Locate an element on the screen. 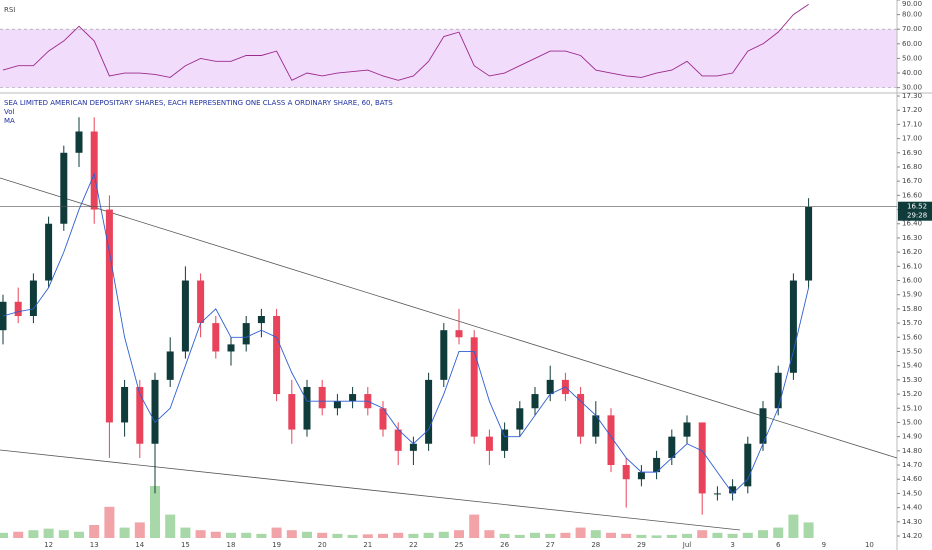 The width and height of the screenshot is (932, 550). rsi-line is located at coordinates (405, 42).